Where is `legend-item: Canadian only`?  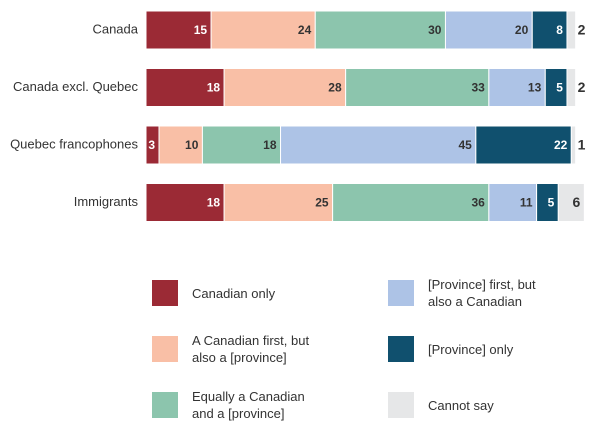
legend-item: Canadian only is located at coordinates (213, 293).